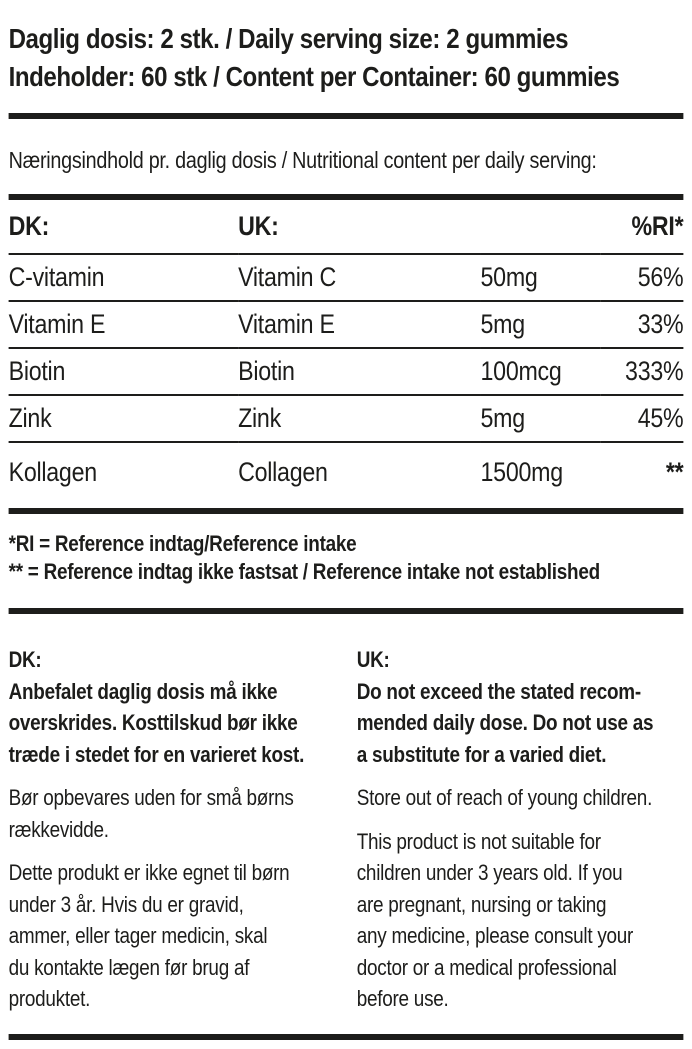  I want to click on ri-cell: 33%, so click(642, 325).